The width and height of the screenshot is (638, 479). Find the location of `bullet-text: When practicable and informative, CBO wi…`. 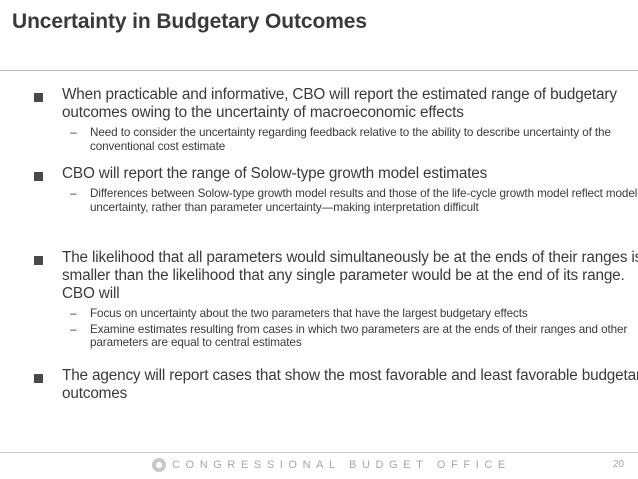

bullet-text: When practicable and informative, CBO wi… is located at coordinates (339, 103).